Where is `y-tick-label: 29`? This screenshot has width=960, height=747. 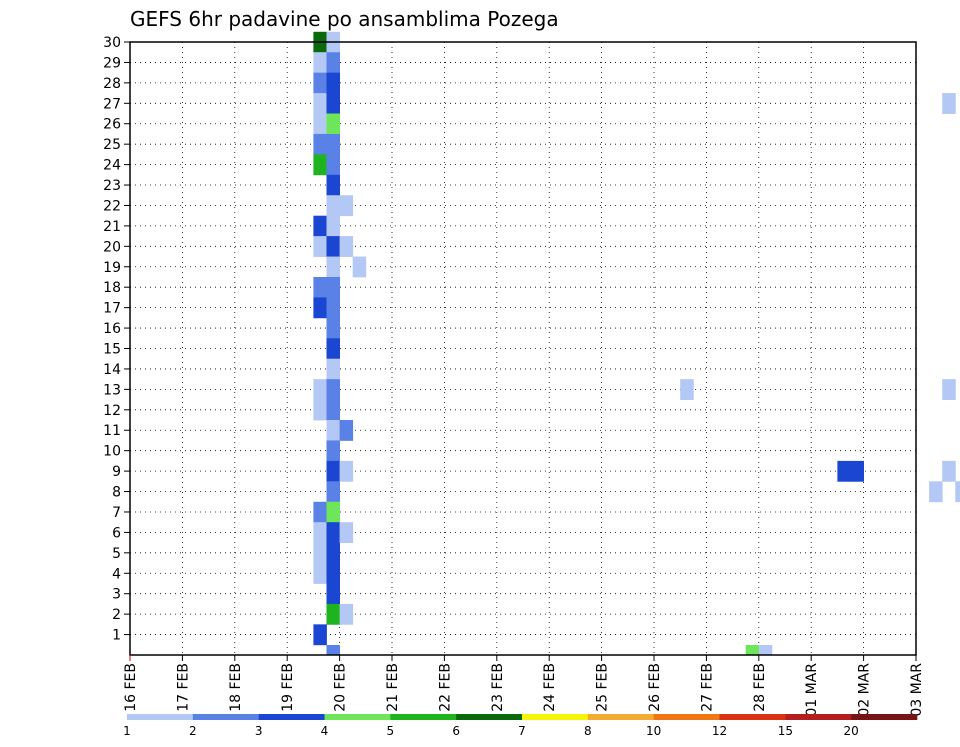 y-tick-label: 29 is located at coordinates (112, 63).